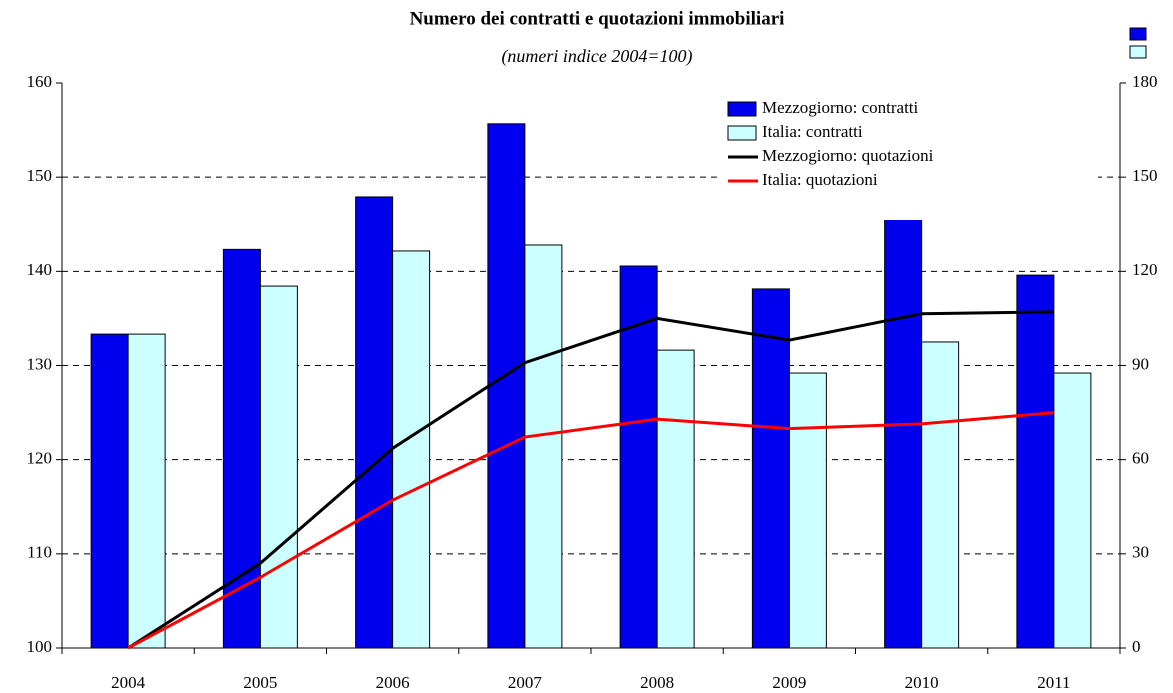 This screenshot has height=693, width=1173. I want to click on y-tick-label: 100, so click(40, 646).